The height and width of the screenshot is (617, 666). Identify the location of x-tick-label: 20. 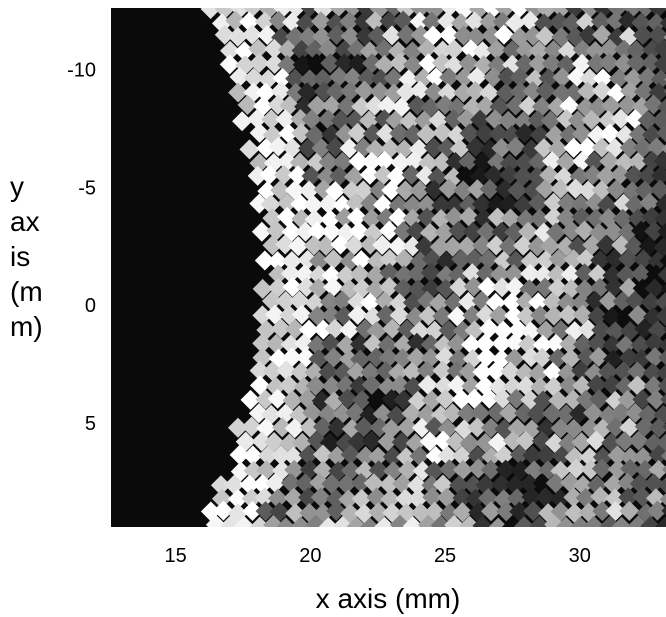
(310, 556).